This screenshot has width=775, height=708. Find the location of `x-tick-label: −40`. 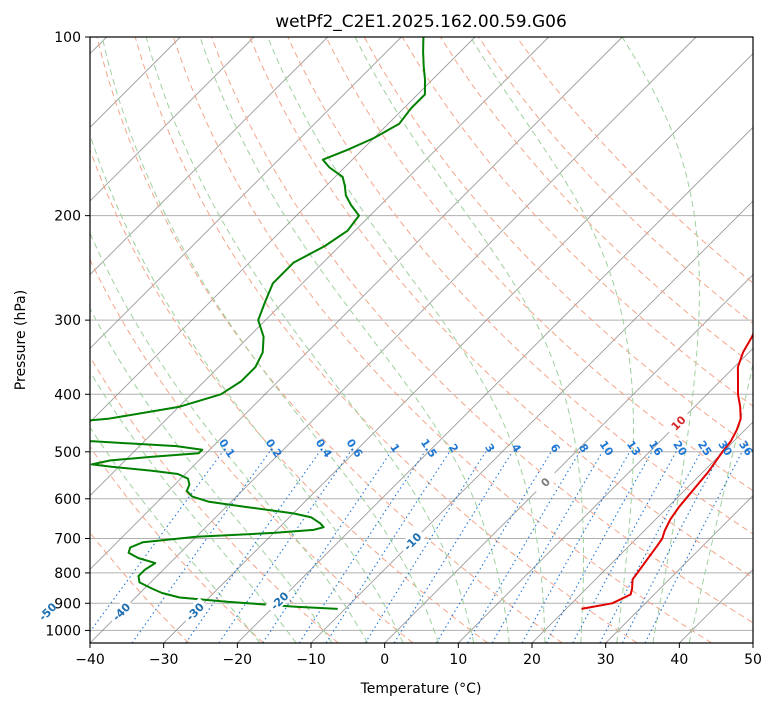

x-tick-label: −40 is located at coordinates (90, 660).